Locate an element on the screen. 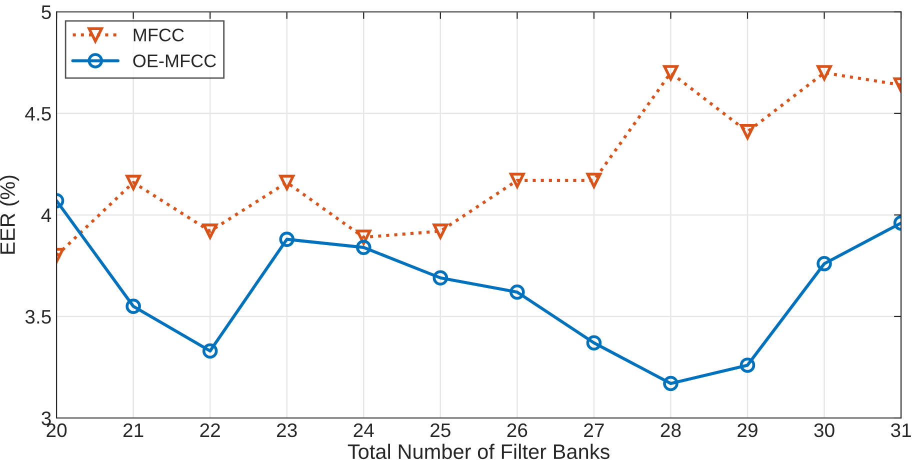 Image resolution: width=912 pixels, height=475 pixels. y-axis-title: EER (%) is located at coordinates (10, 215).